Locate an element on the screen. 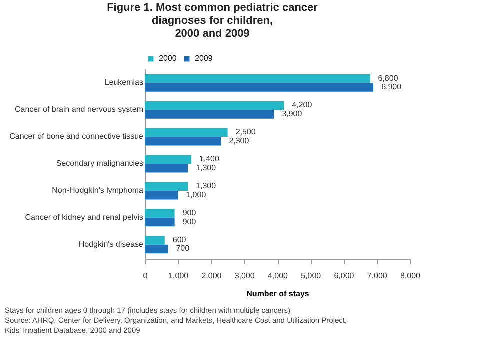 This screenshot has height=362, width=500. y-tick-label: Non-Hodgkin's lymphoma is located at coordinates (98, 190).